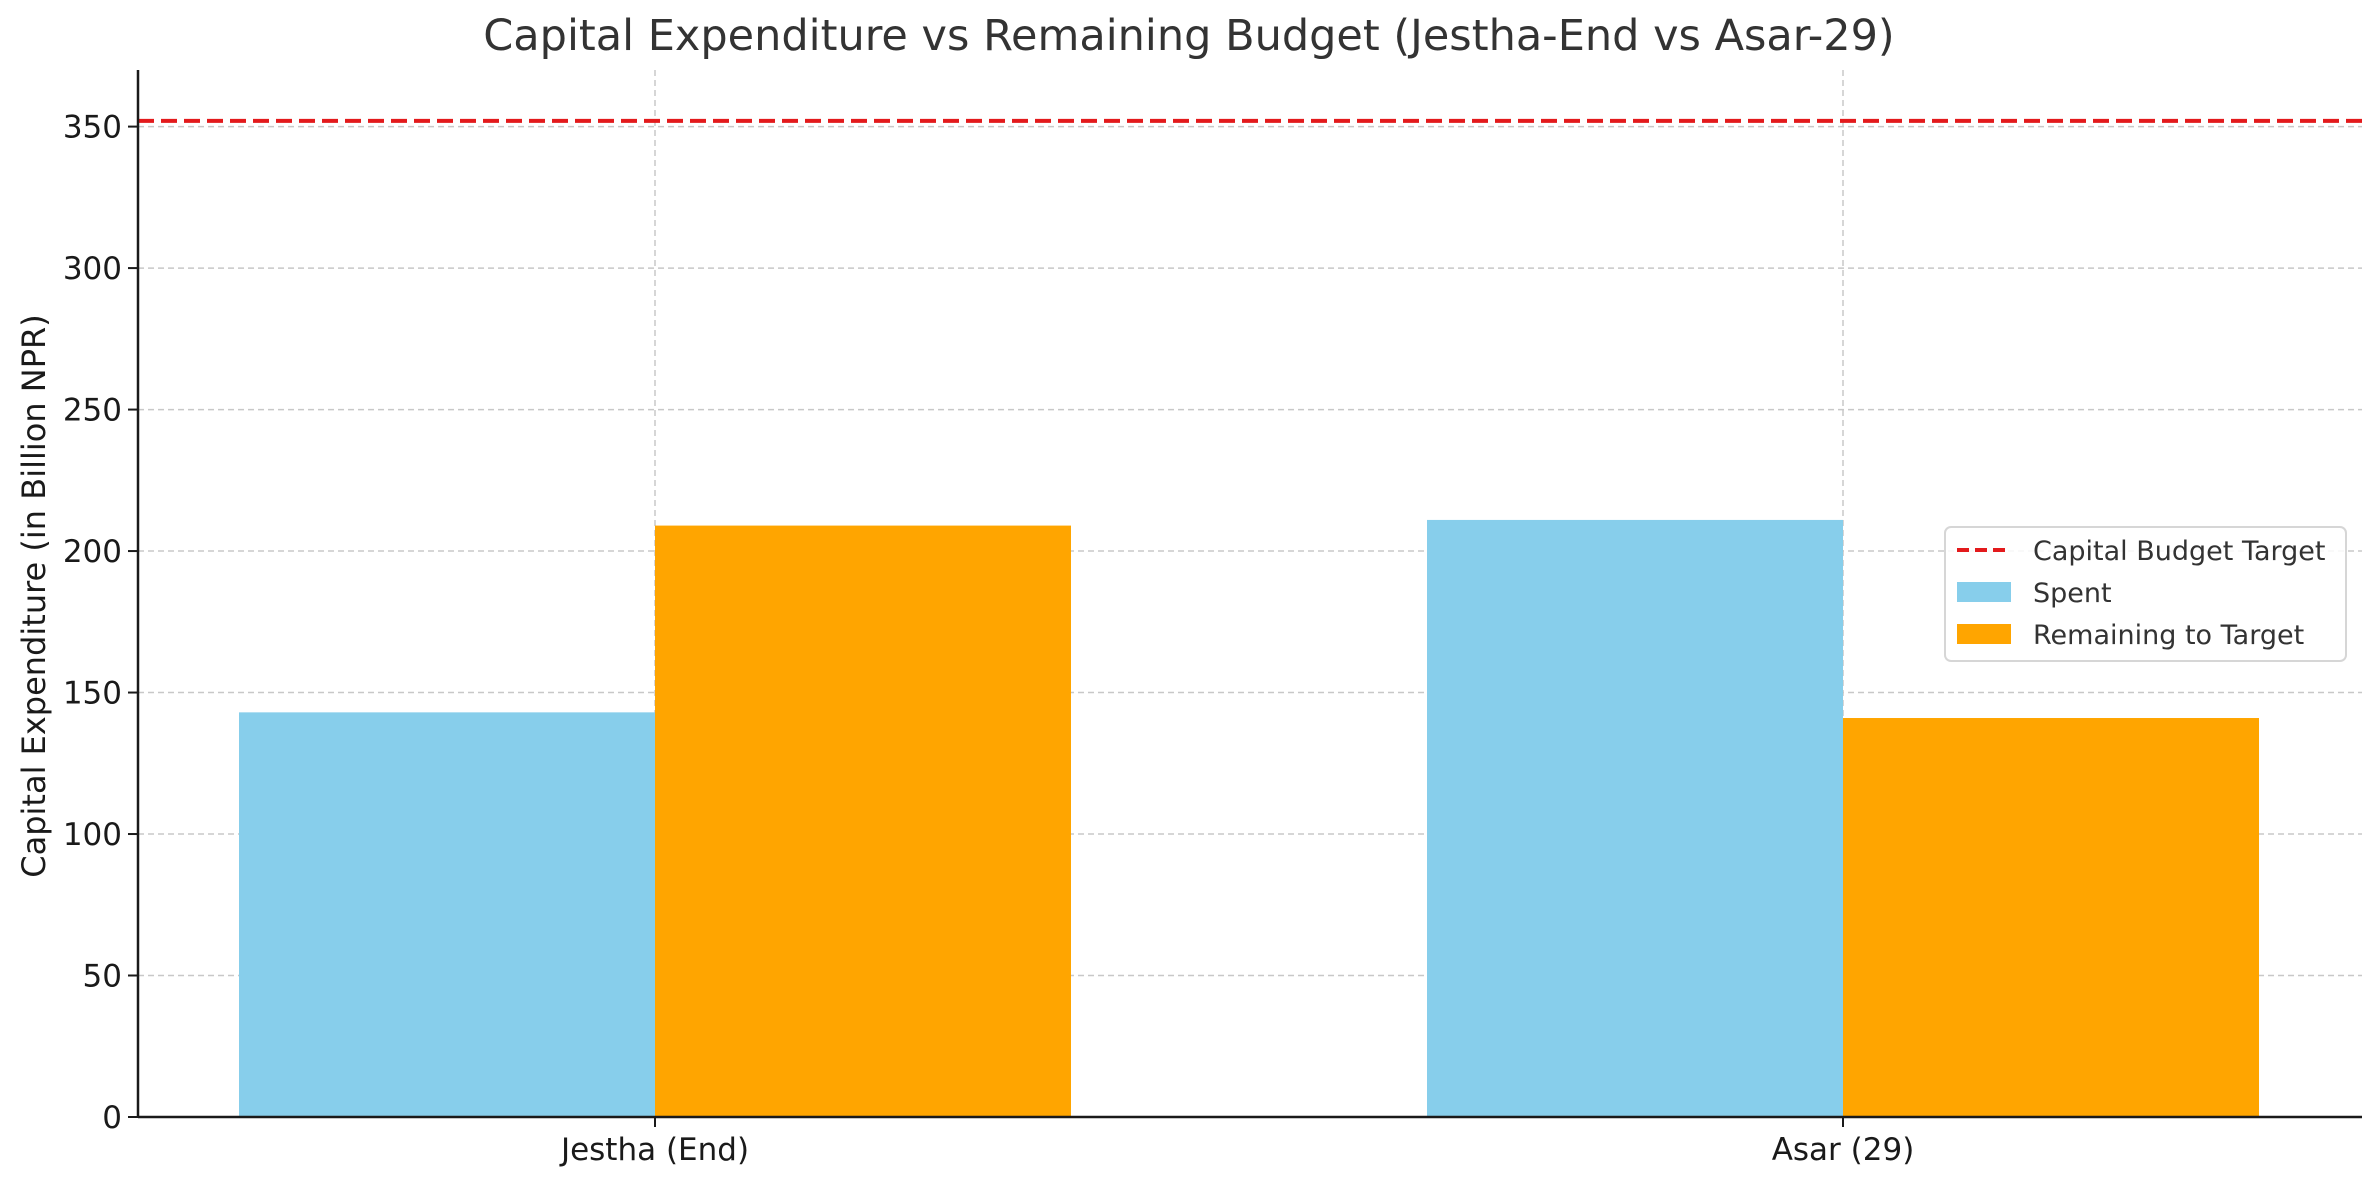  I want to click on legend-box, so click(2145, 594).